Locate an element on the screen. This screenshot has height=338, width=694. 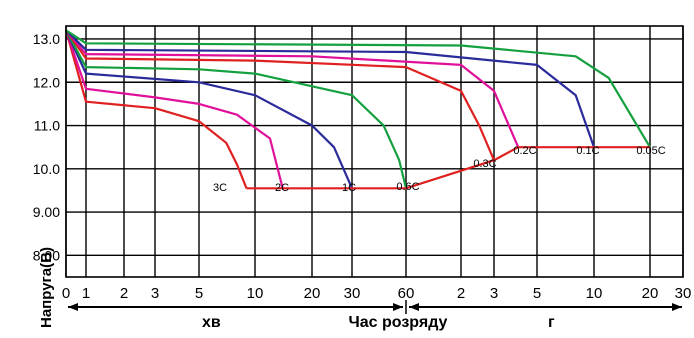
y-tick-label: 10.0 is located at coordinates (46, 169).